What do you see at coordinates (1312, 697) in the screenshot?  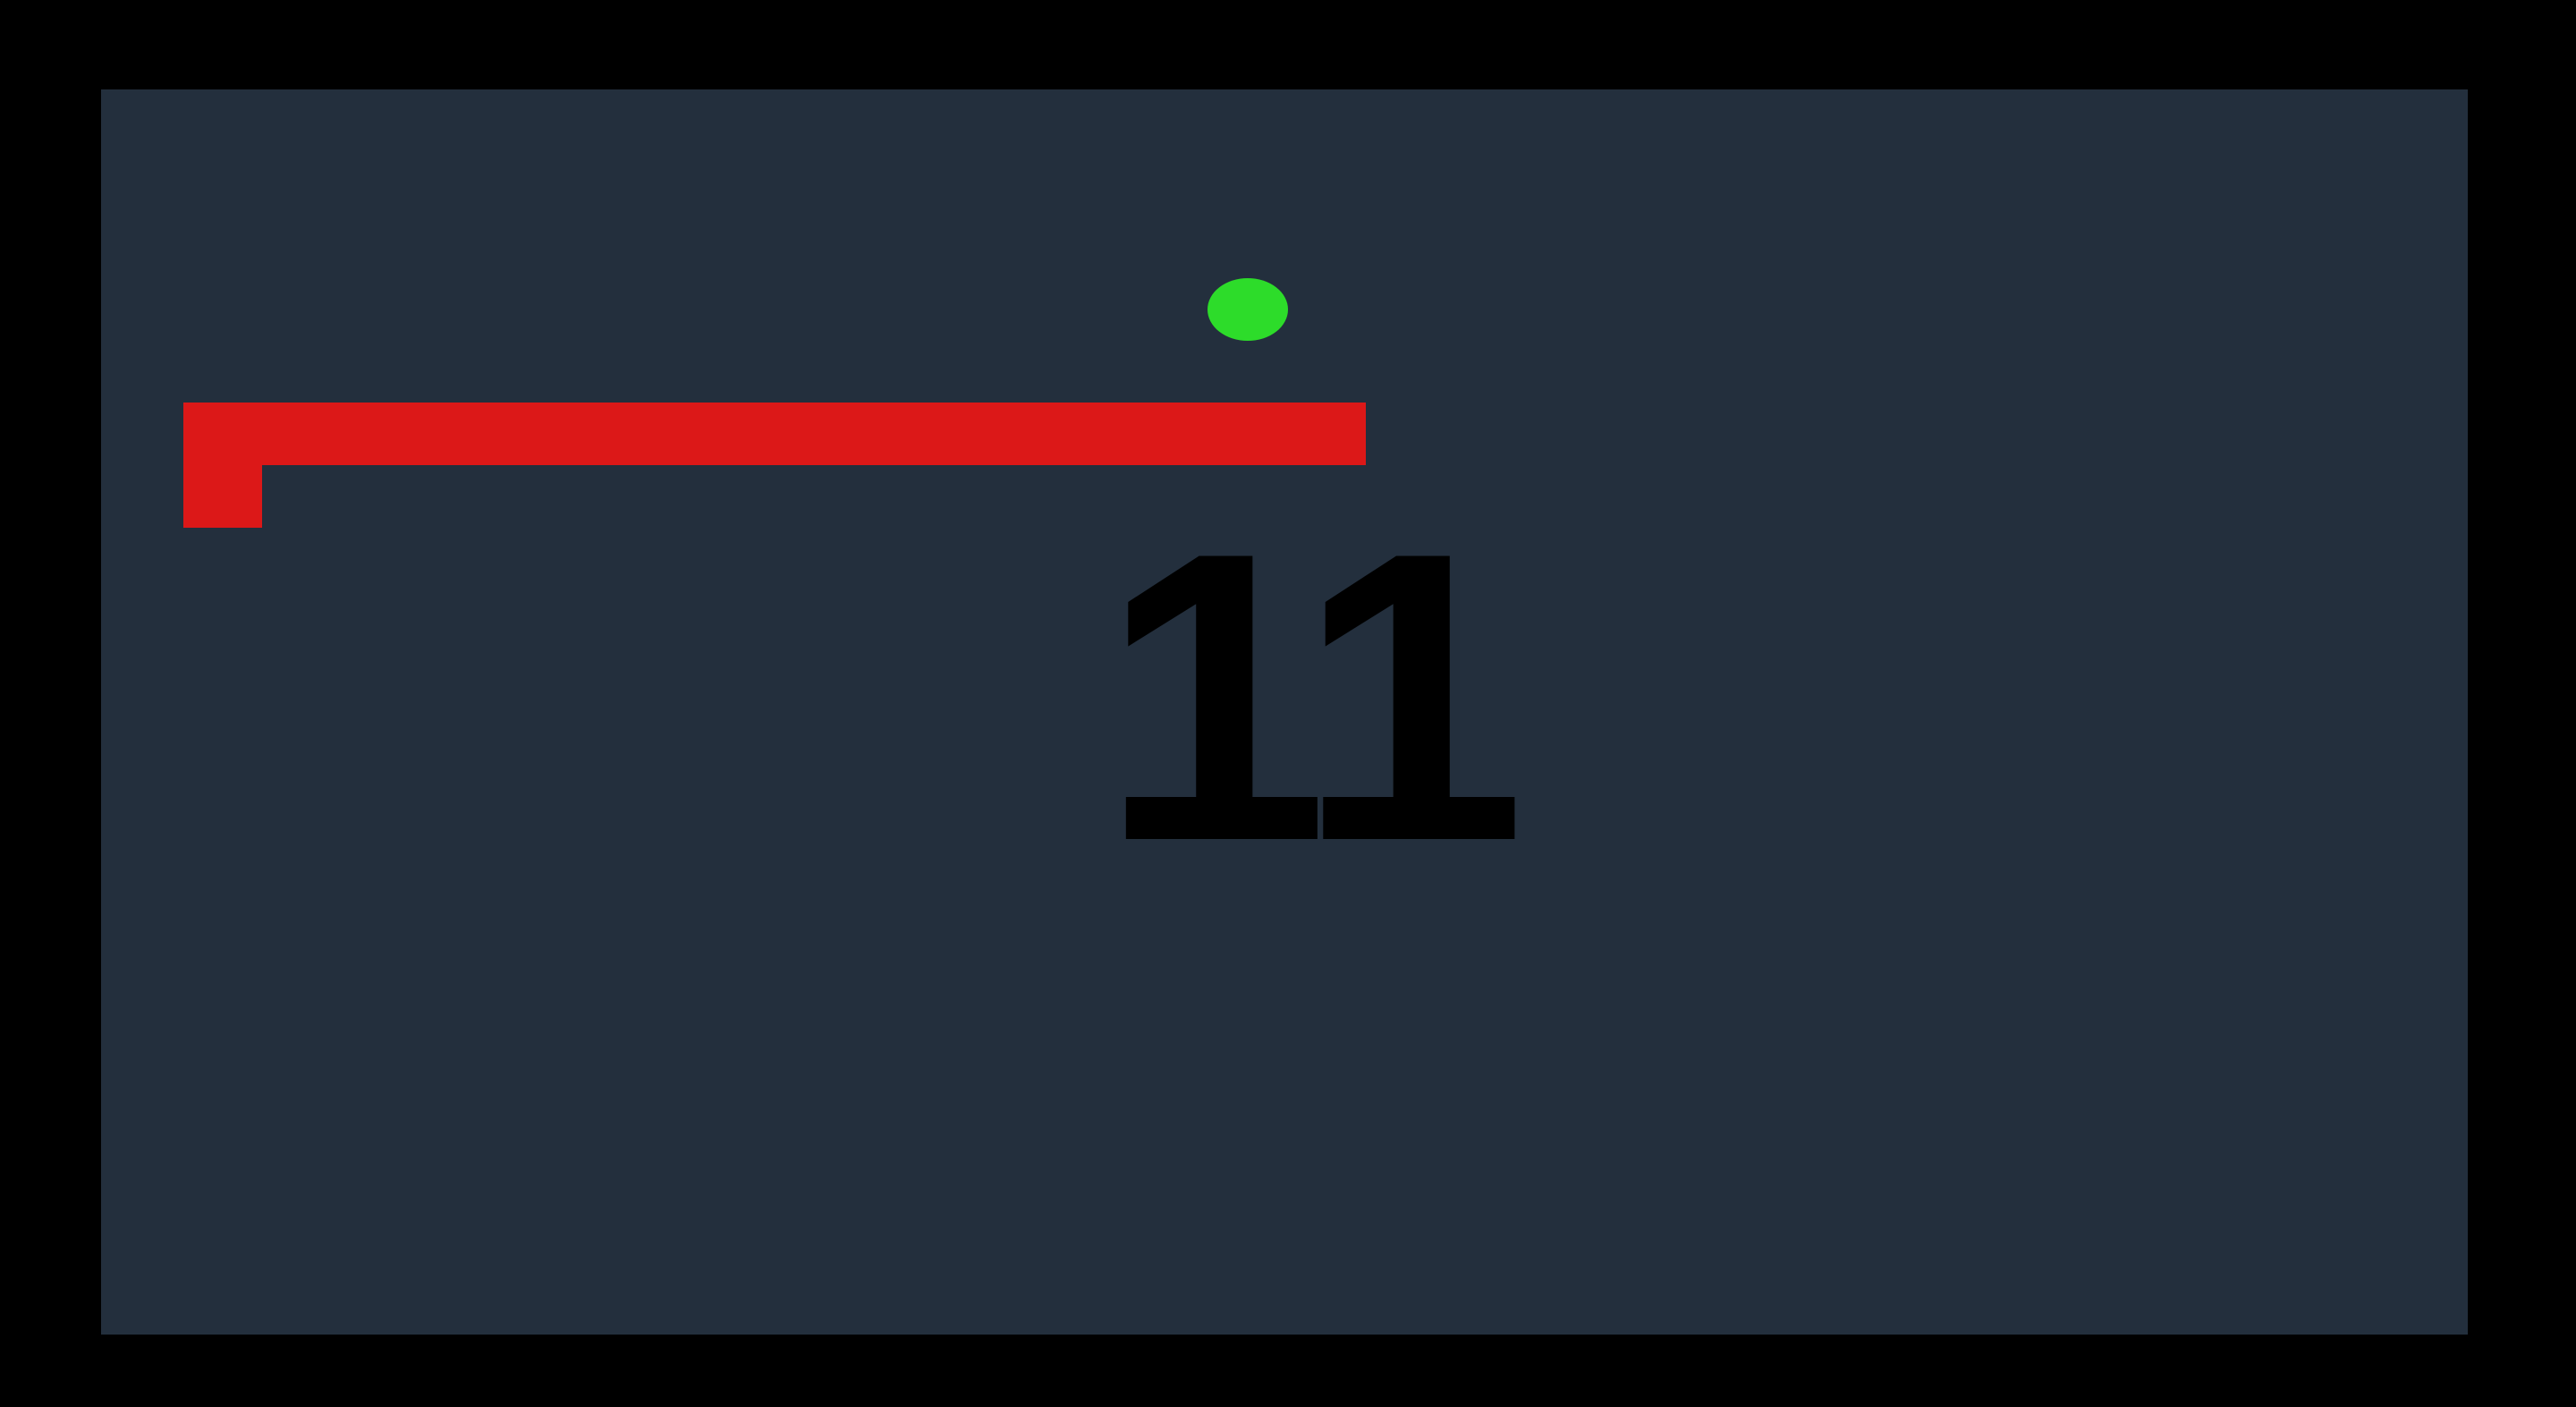 I see `score-display: 11` at bounding box center [1312, 697].